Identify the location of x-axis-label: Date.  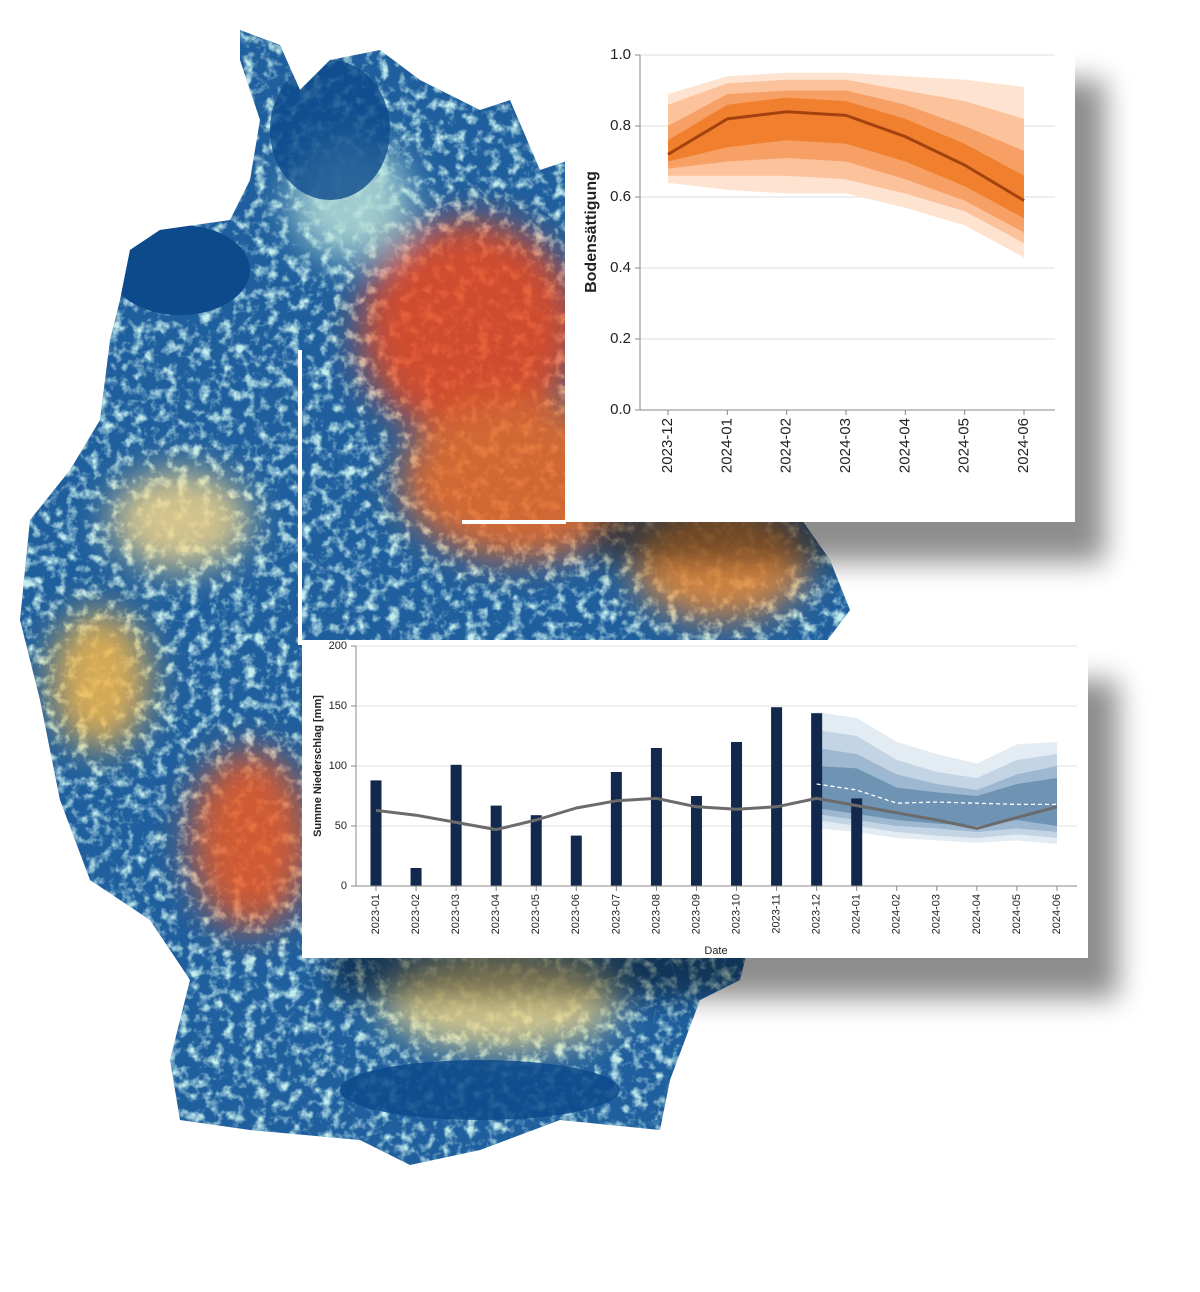
(715, 951).